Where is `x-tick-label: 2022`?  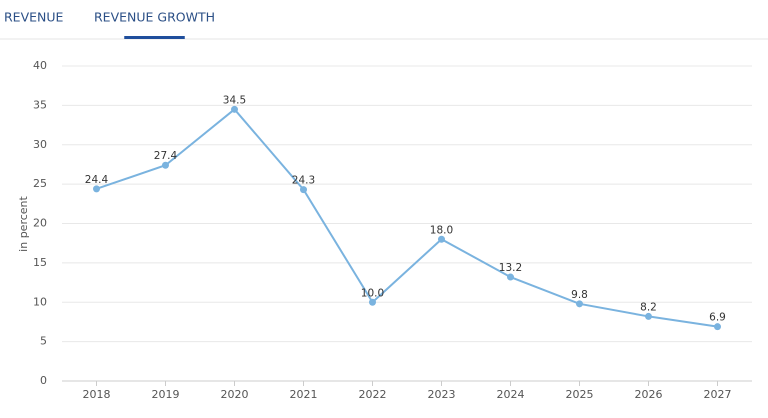
x-tick-label: 2022 is located at coordinates (373, 394).